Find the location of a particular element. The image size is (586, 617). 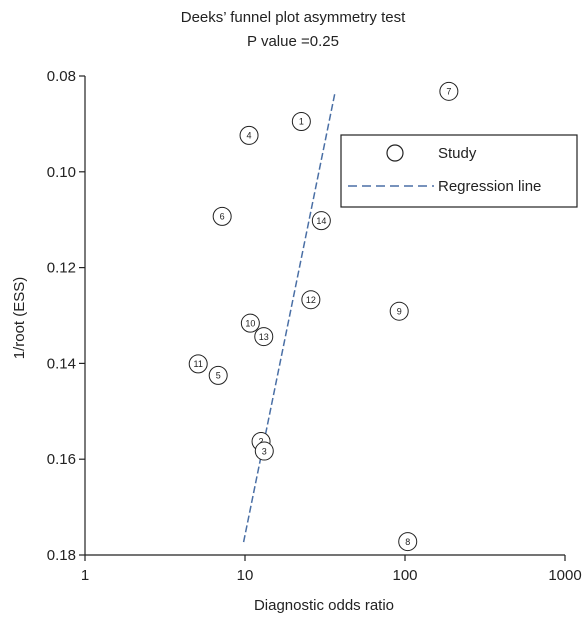

chart-title: Deeks’ funnel plot asymmetry test is located at coordinates (293, 17).